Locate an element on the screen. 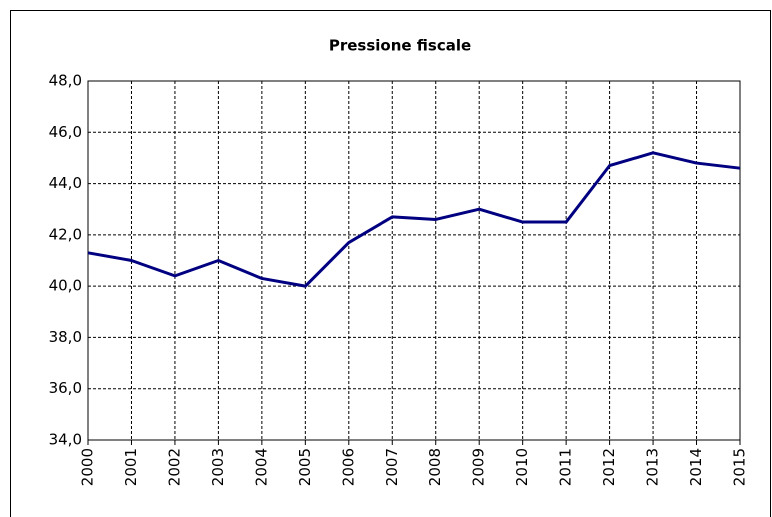 This screenshot has width=772, height=517. x-tick-label: 2005 is located at coordinates (305, 467).